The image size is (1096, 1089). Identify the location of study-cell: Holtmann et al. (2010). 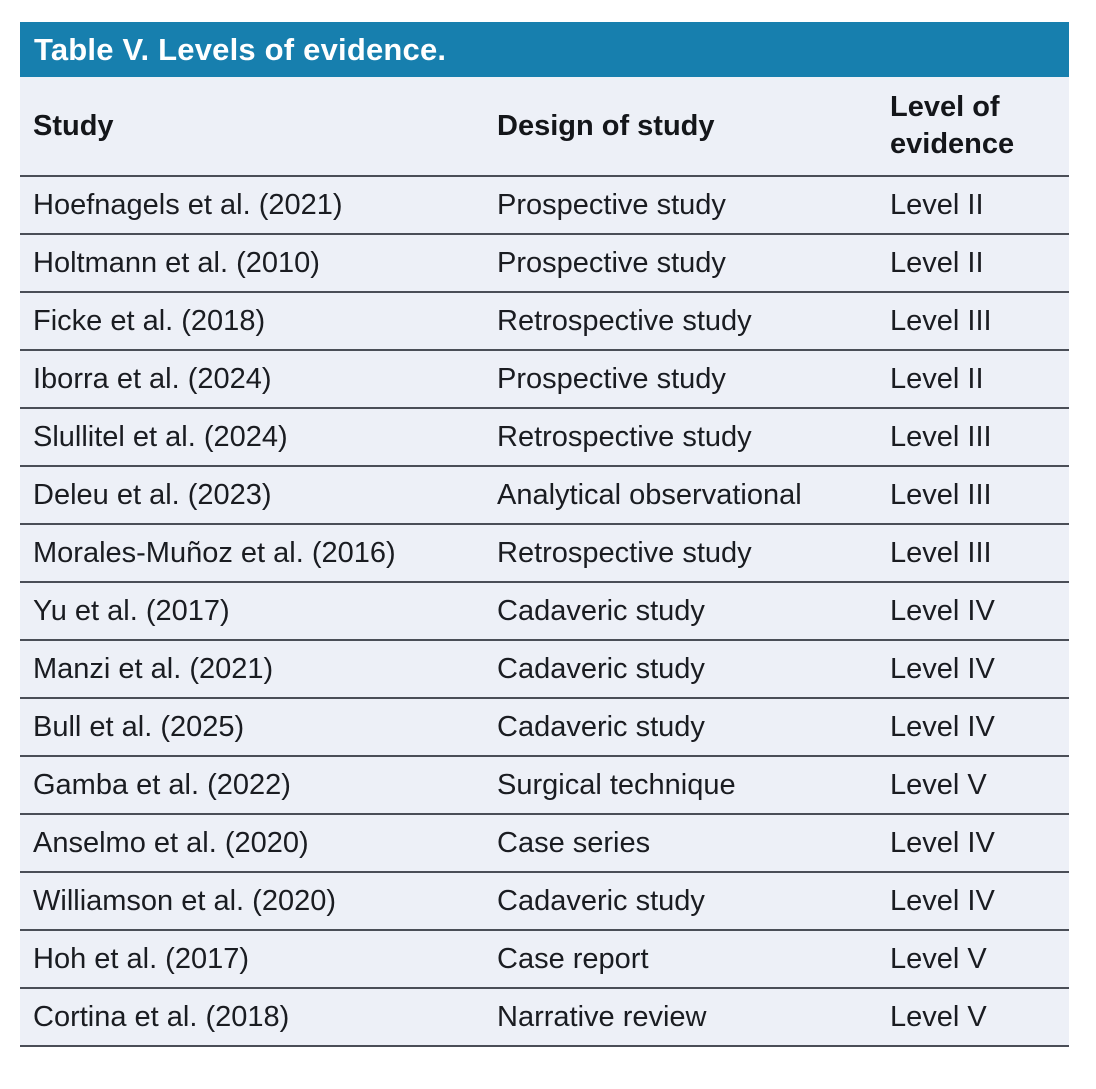
(252, 263).